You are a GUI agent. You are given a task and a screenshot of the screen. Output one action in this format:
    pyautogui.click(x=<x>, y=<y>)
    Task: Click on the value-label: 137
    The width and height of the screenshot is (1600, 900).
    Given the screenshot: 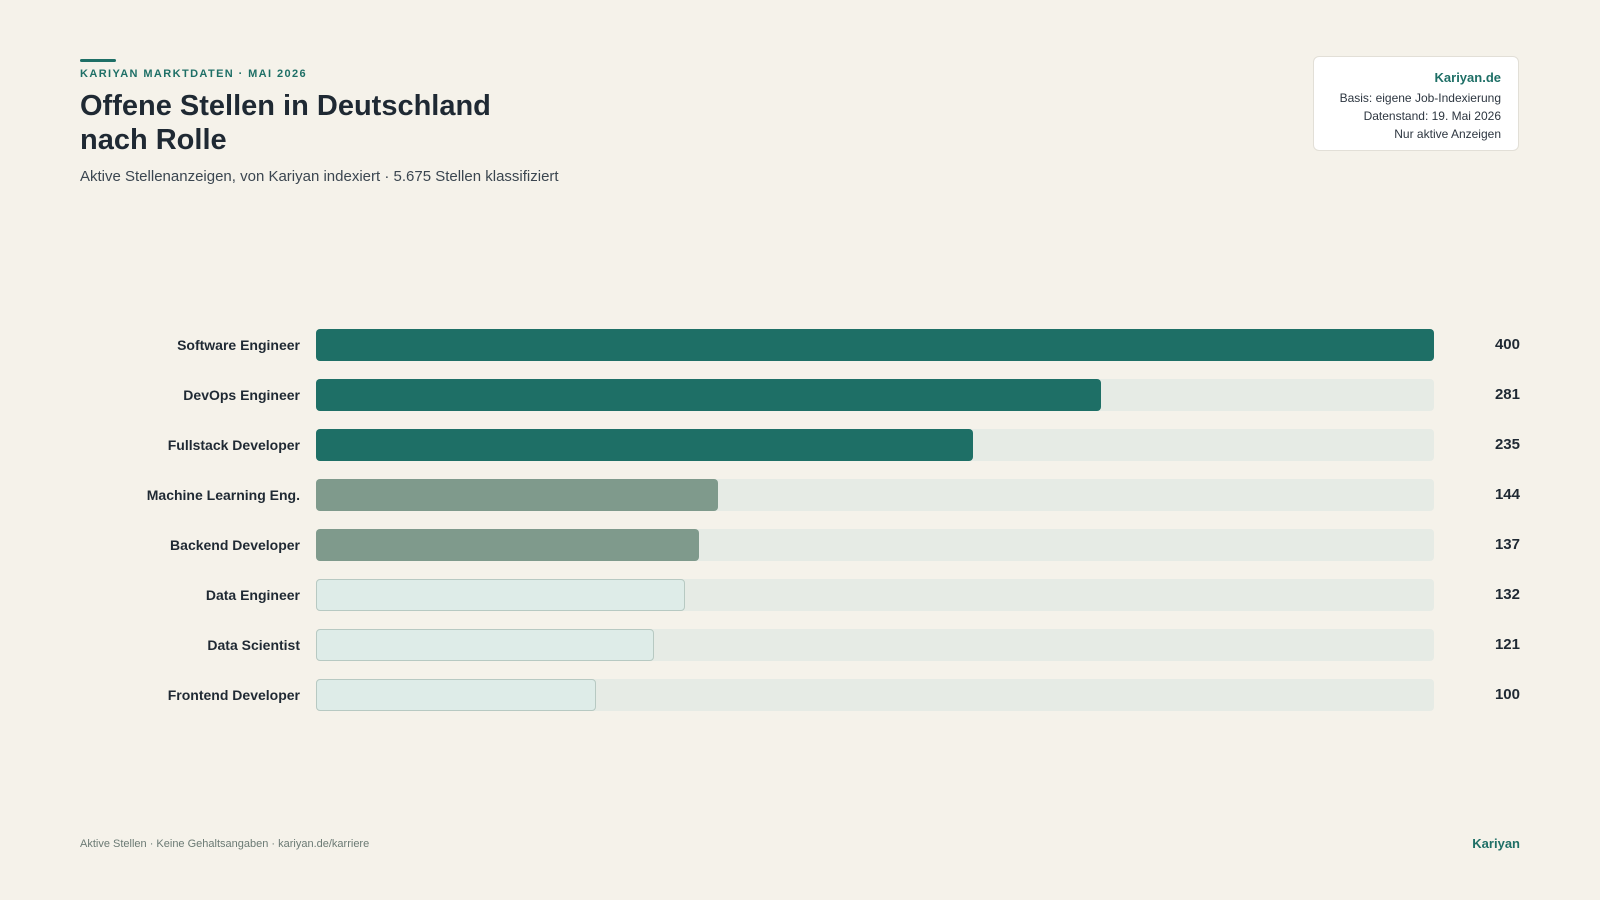 What is the action you would take?
    pyautogui.click(x=1507, y=544)
    